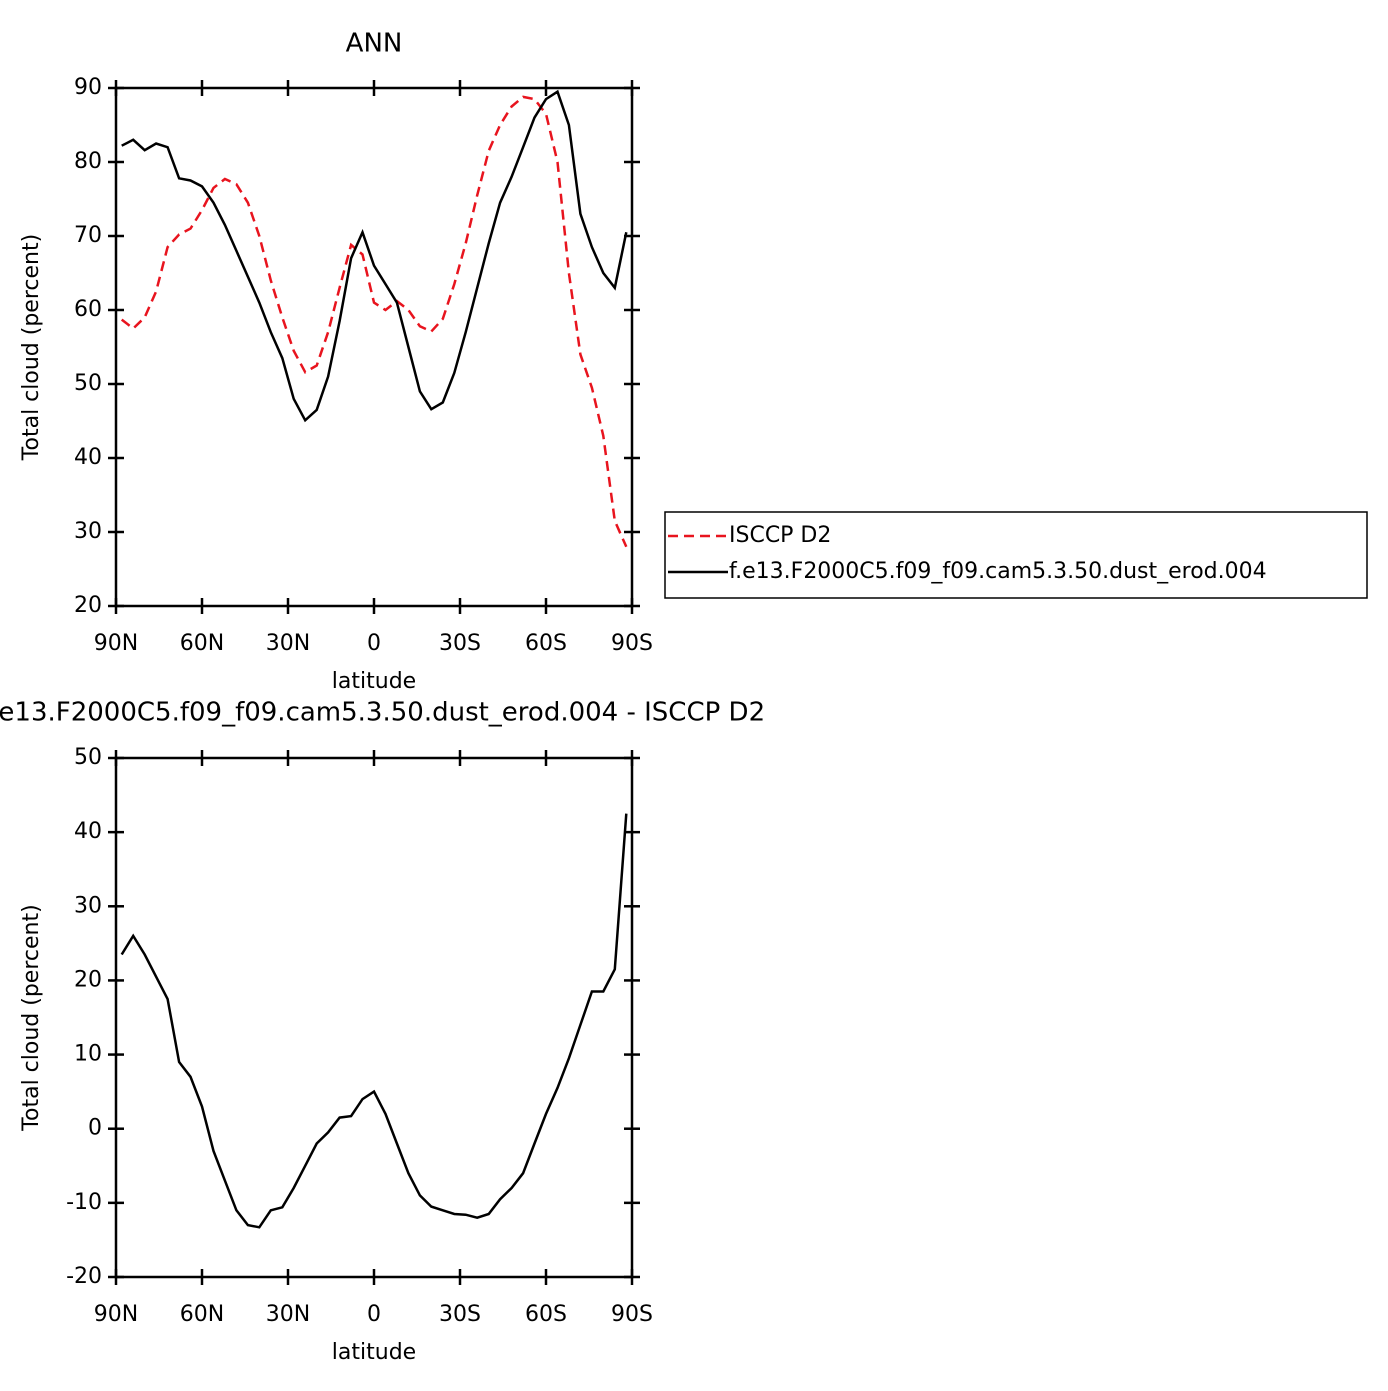 The height and width of the screenshot is (1391, 1388). What do you see at coordinates (780, 535) in the screenshot?
I see `legend-label: ISCCP D2` at bounding box center [780, 535].